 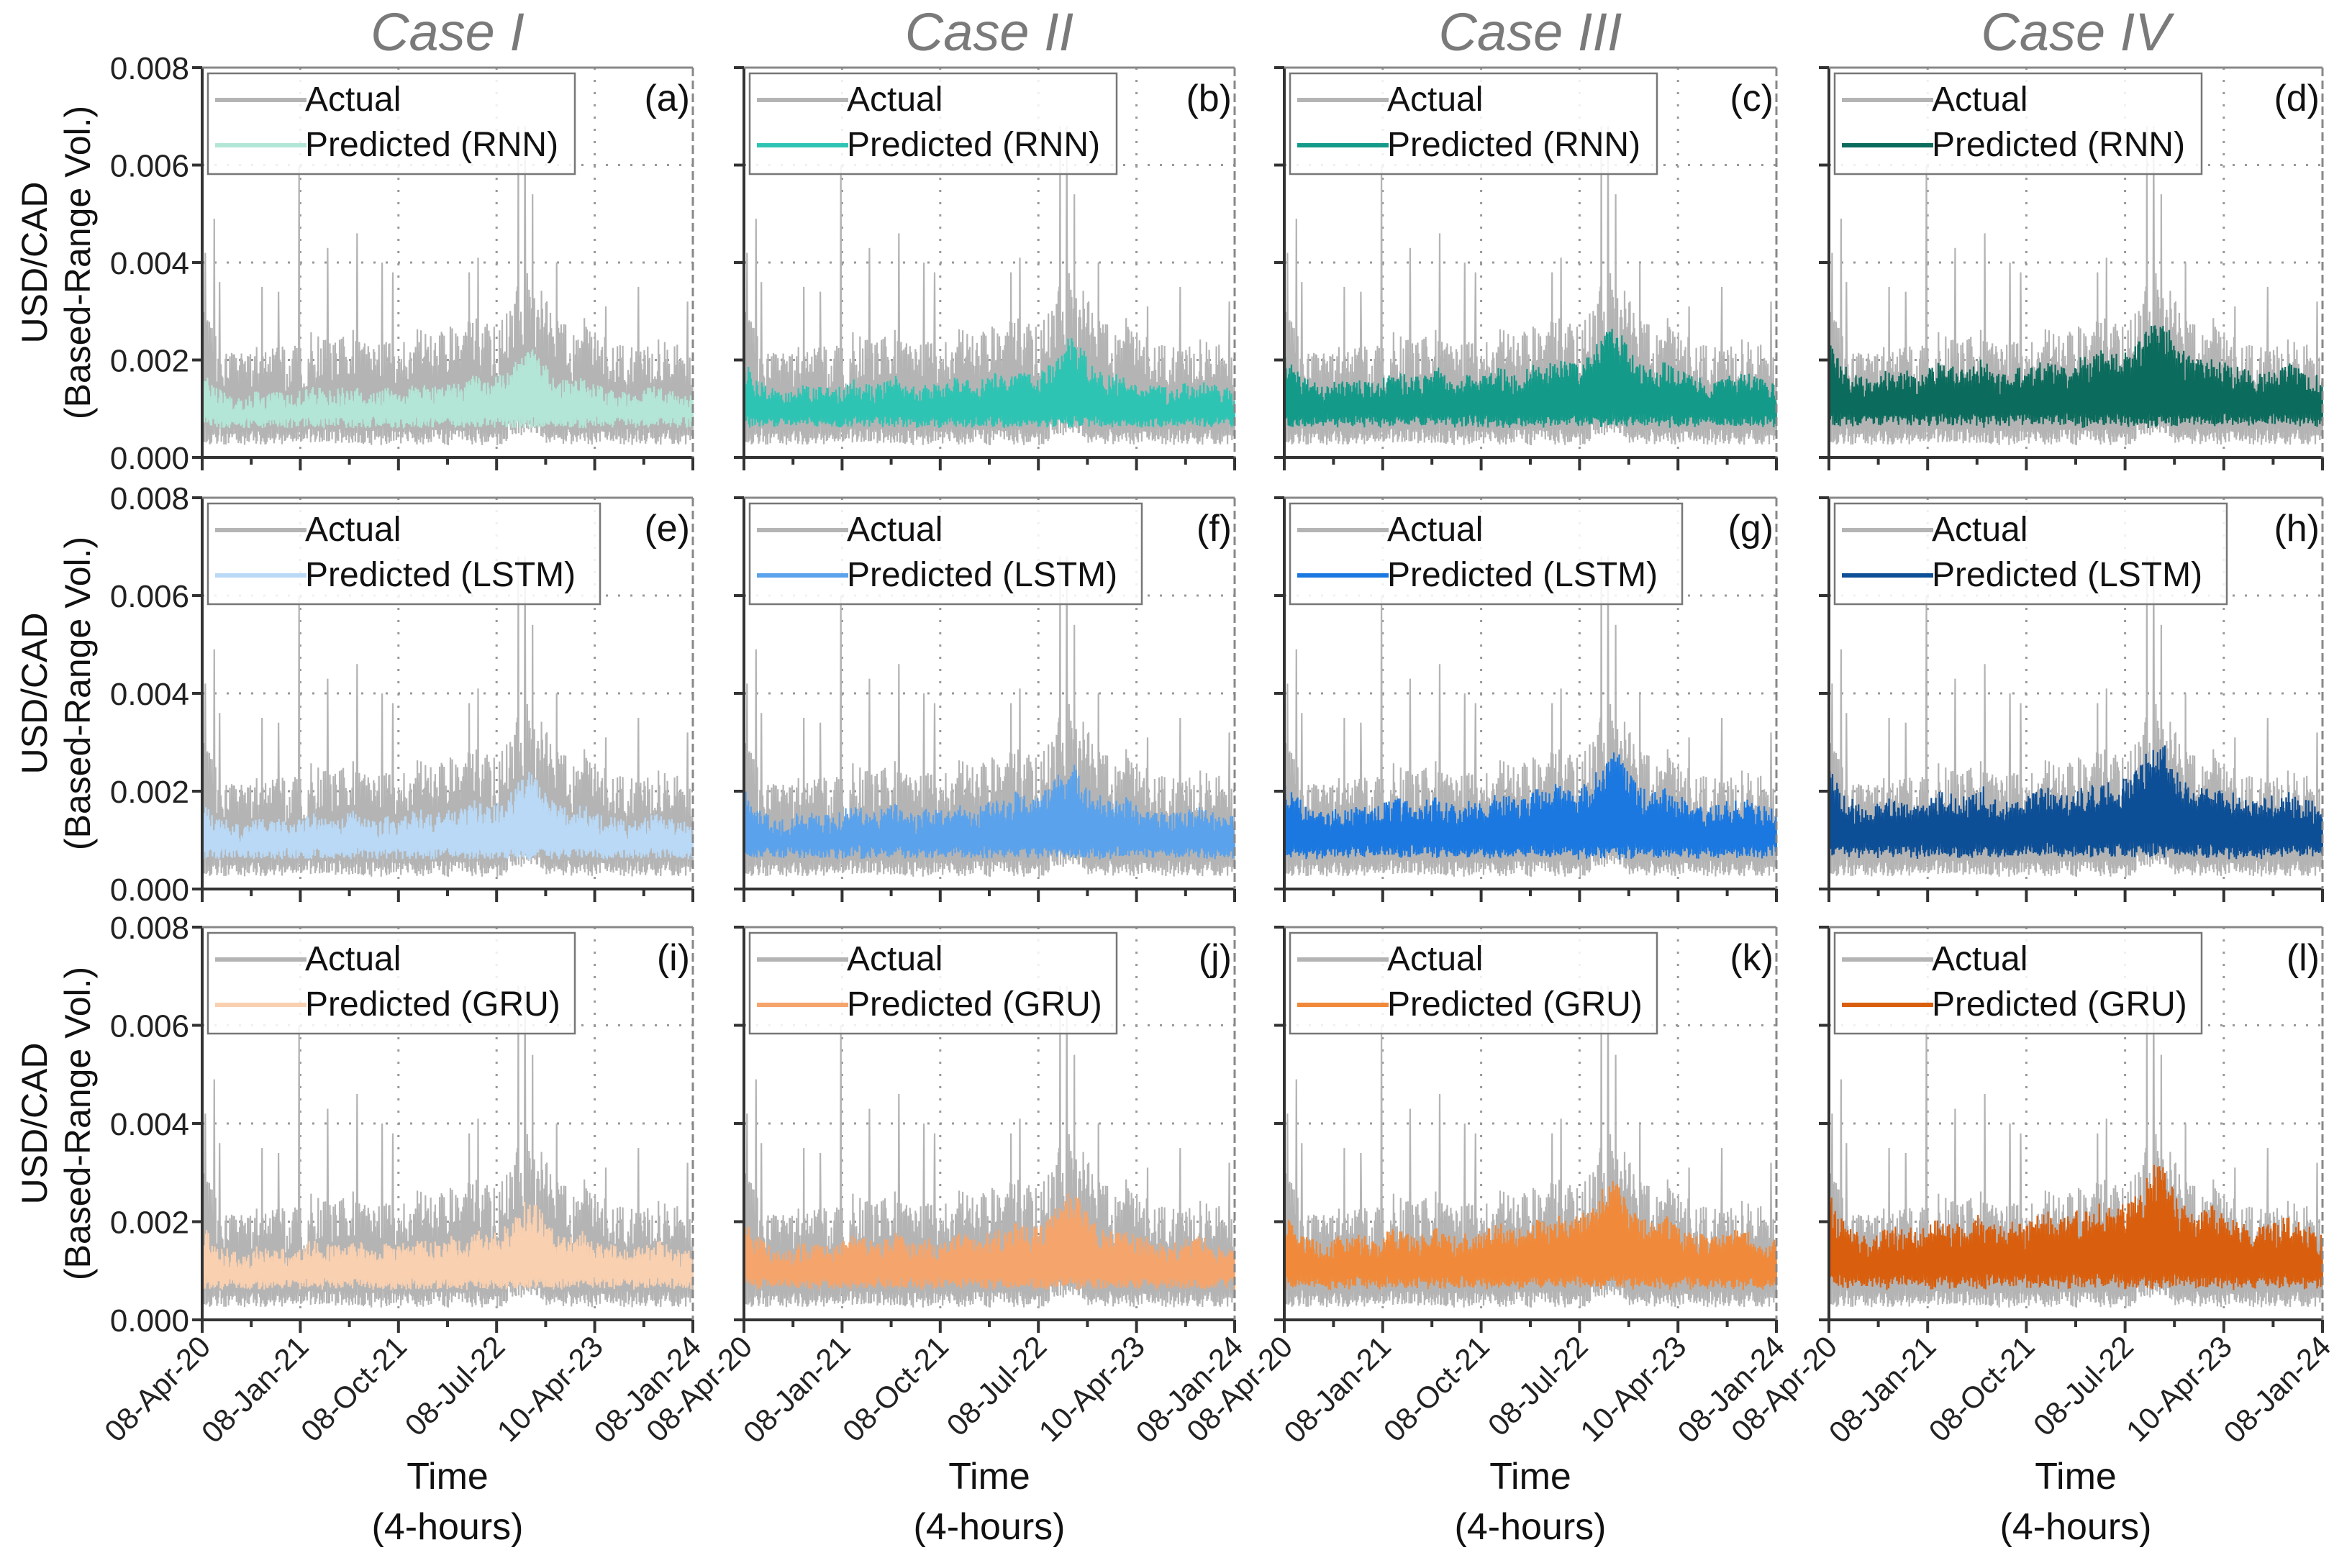 What do you see at coordinates (2297, 98) in the screenshot?
I see `panel-tag: (d)` at bounding box center [2297, 98].